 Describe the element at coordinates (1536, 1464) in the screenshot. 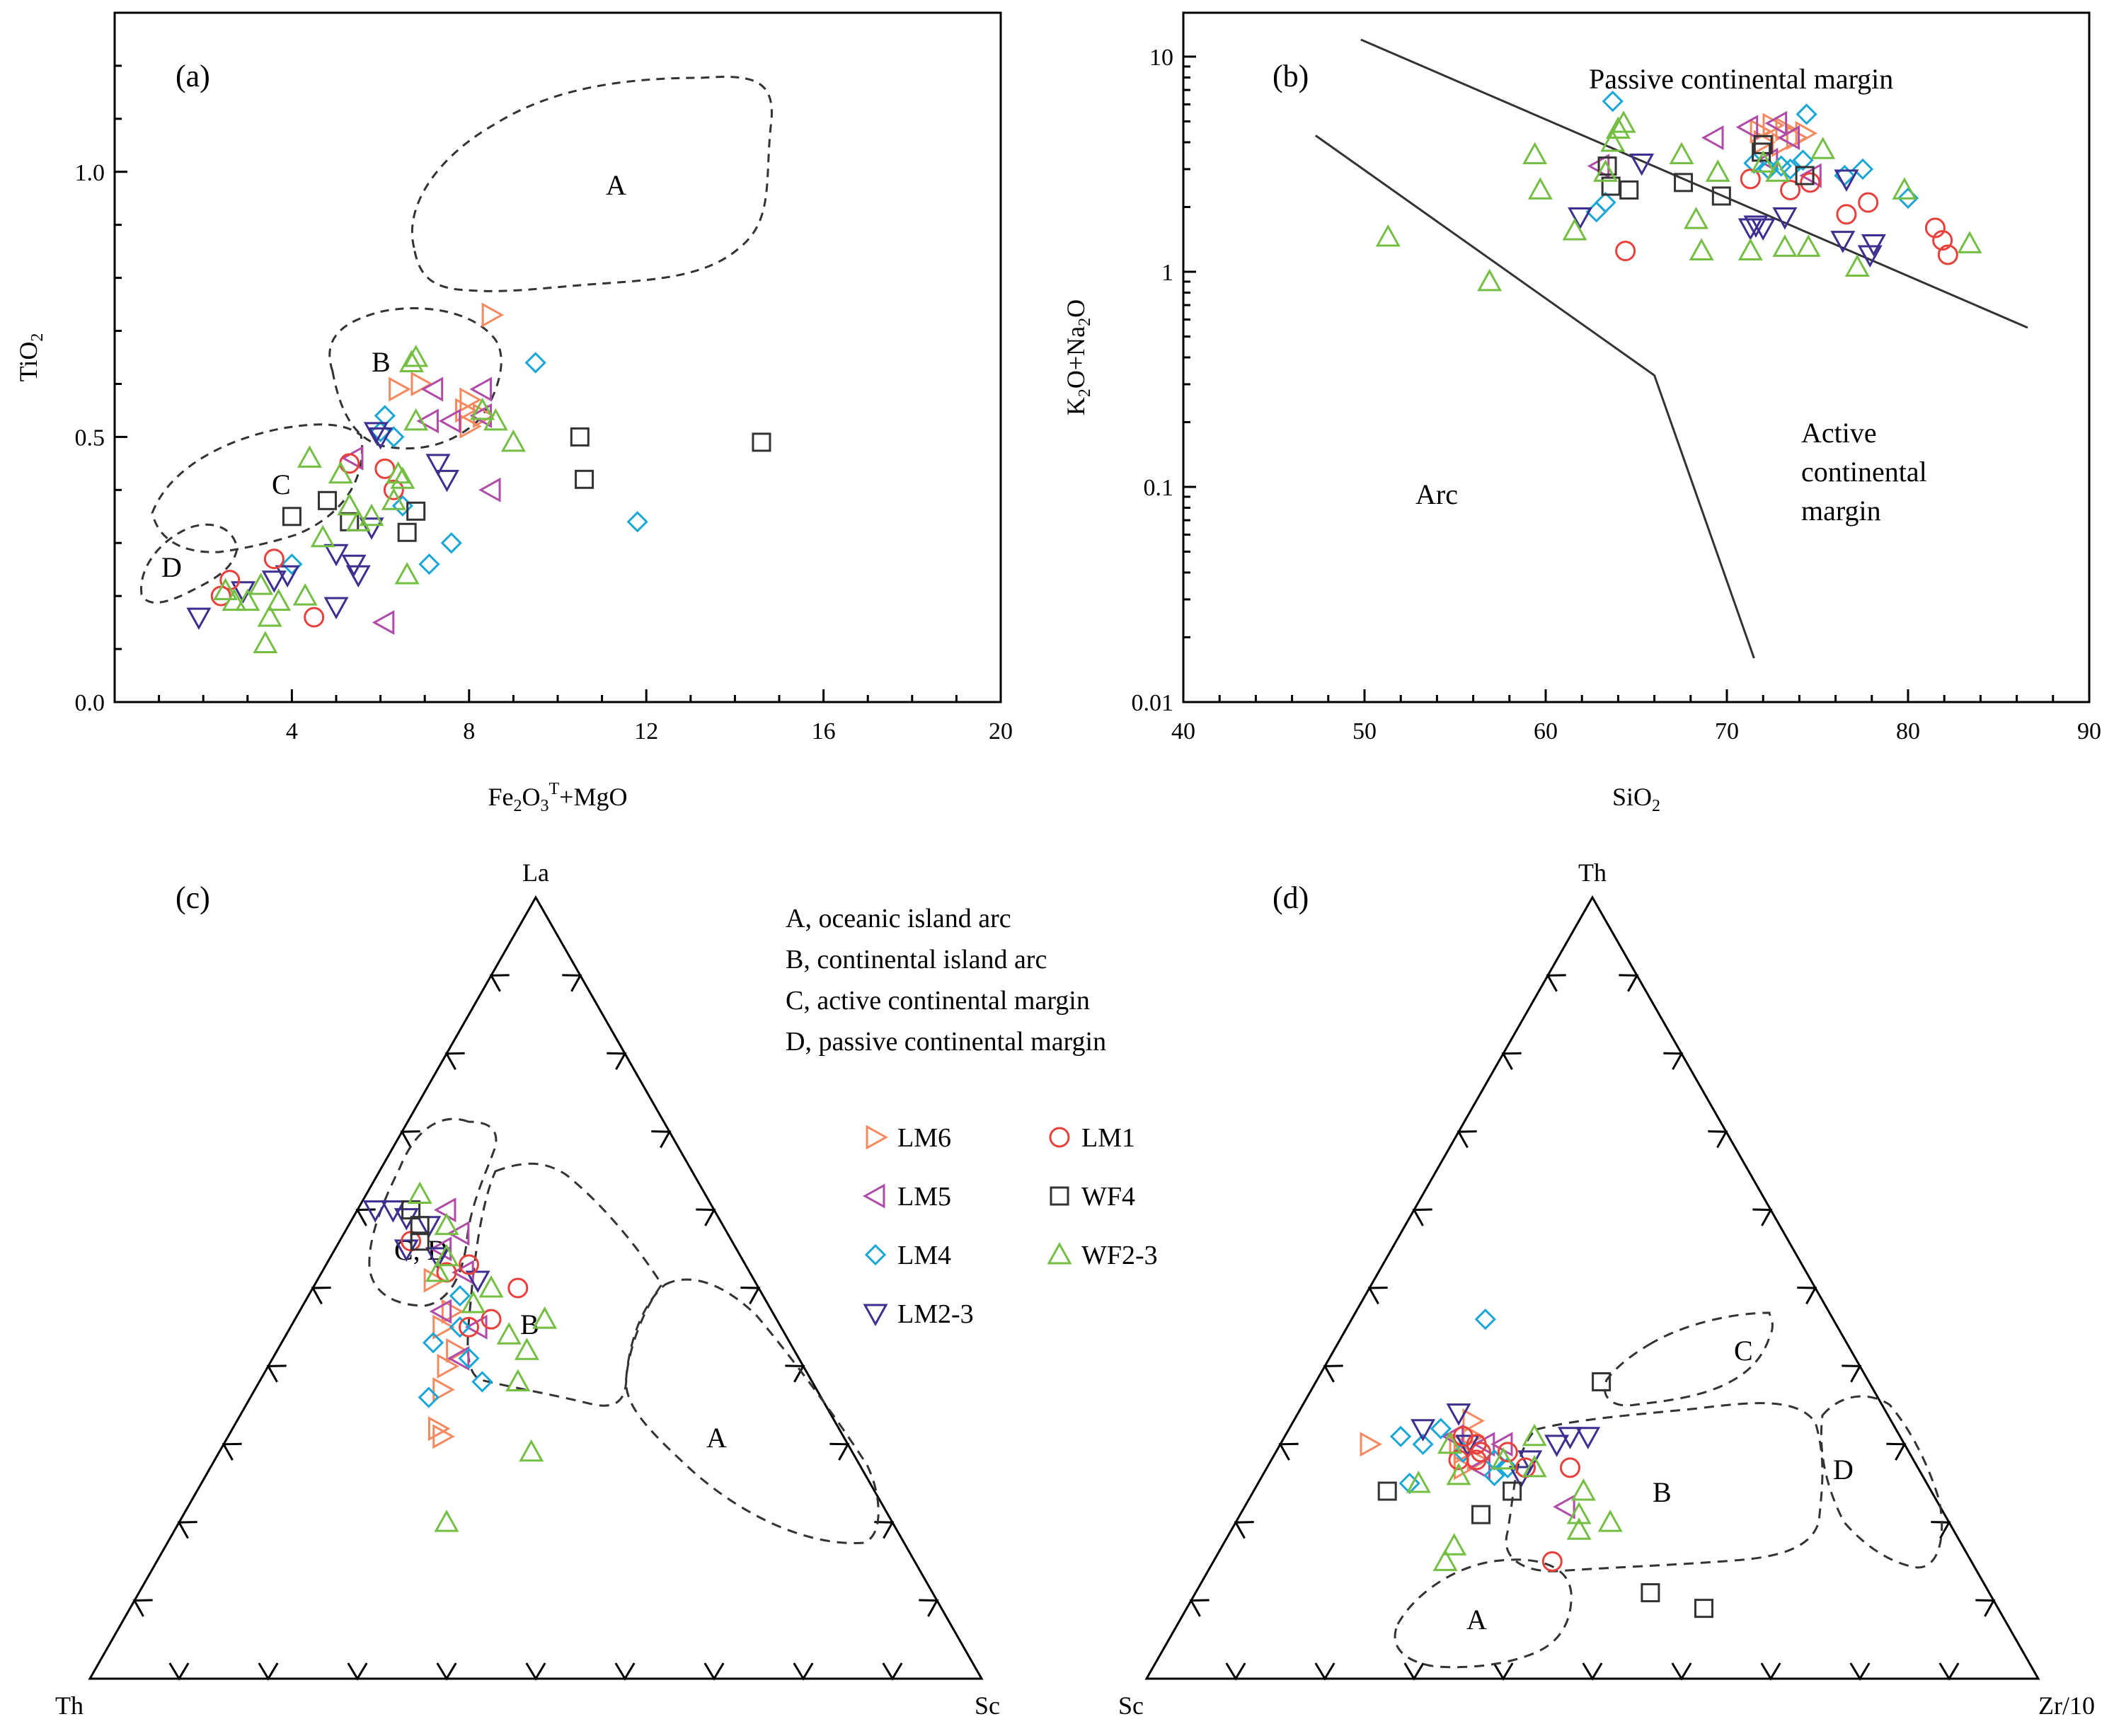

I see `panel-d-points` at that location.